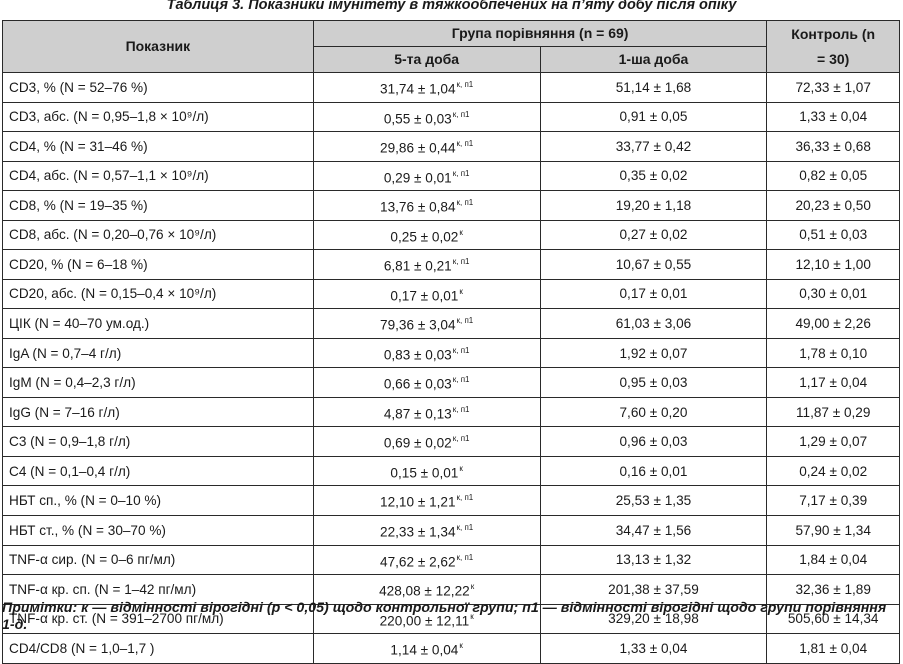 This screenshot has width=903, height=664. What do you see at coordinates (158, 323) in the screenshot?
I see `cell-indicator: ЦІК (N = 40–70 ум.од.)` at bounding box center [158, 323].